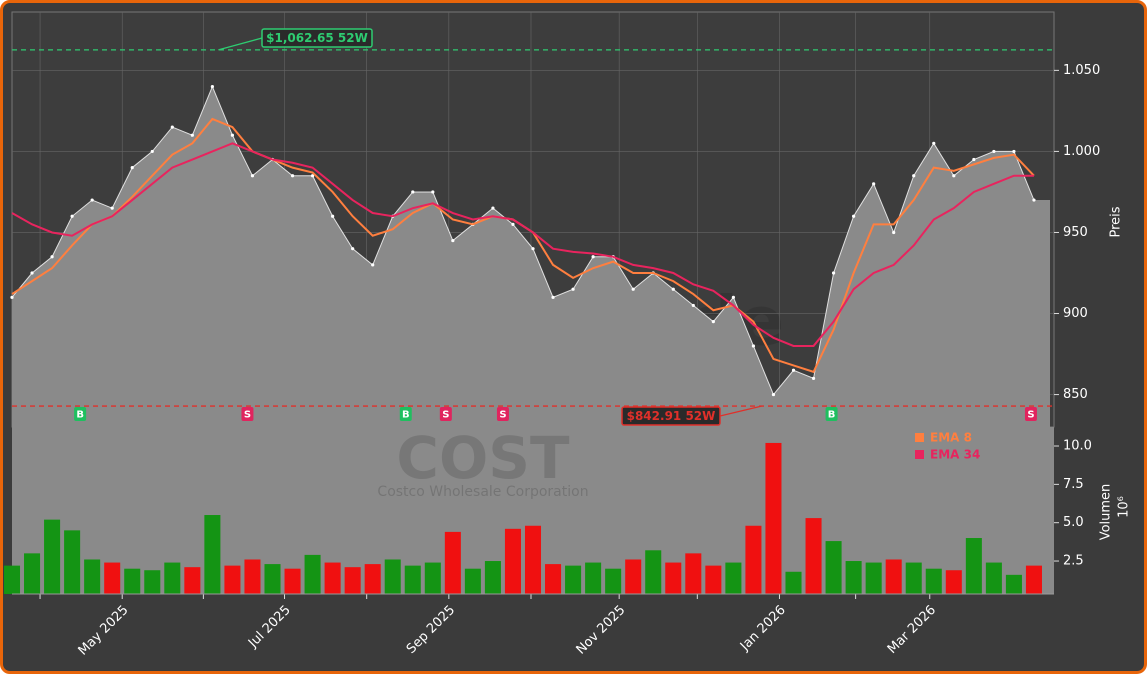  Describe the element at coordinates (919, 454) in the screenshot. I see `legend-swatch` at that location.